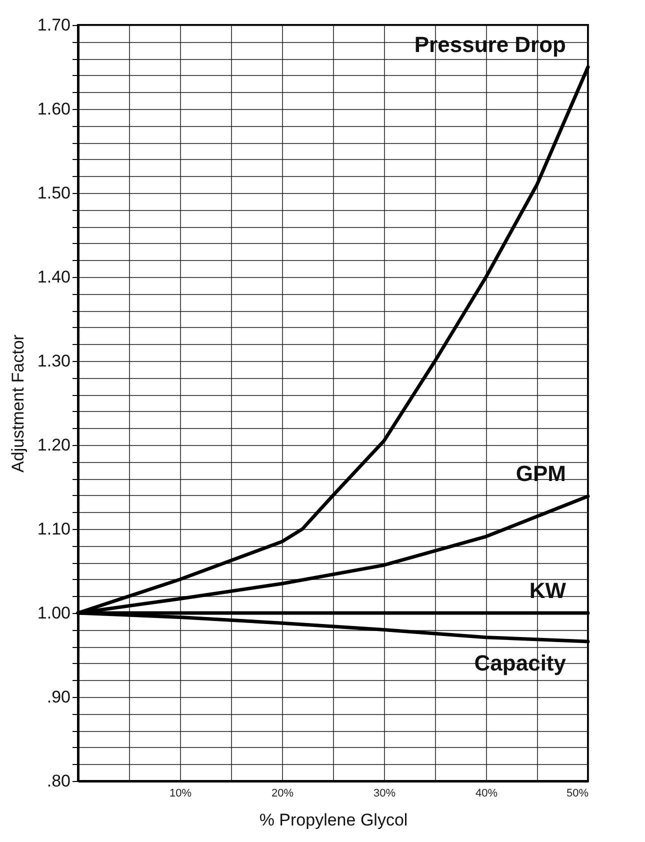  What do you see at coordinates (333, 820) in the screenshot?
I see `x-axis-title: % Propylene Glycol` at bounding box center [333, 820].